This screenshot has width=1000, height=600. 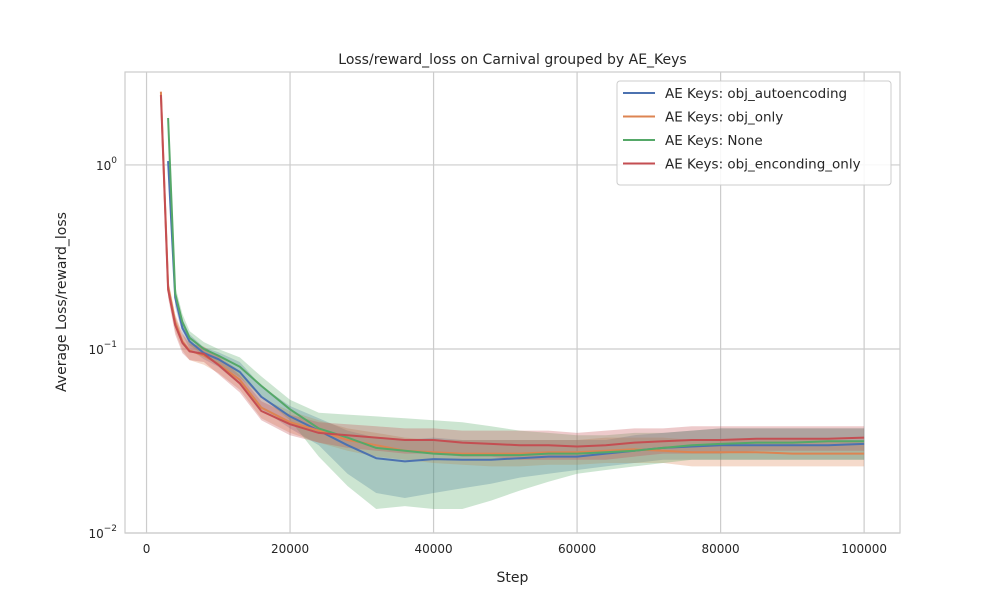 I want to click on y-axis-title: Average Loss/reward_loss, so click(x=62, y=302).